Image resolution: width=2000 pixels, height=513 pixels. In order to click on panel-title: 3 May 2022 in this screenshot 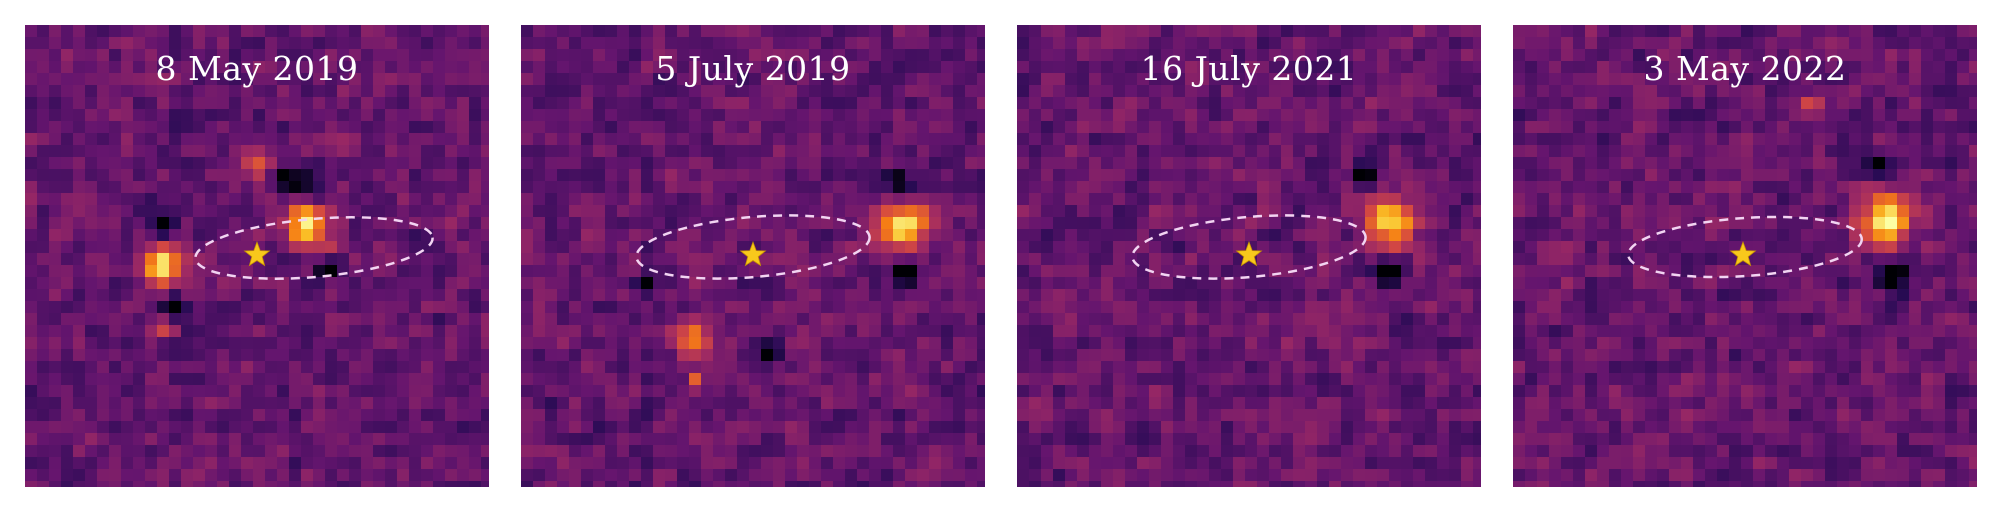, I will do `click(1745, 68)`.